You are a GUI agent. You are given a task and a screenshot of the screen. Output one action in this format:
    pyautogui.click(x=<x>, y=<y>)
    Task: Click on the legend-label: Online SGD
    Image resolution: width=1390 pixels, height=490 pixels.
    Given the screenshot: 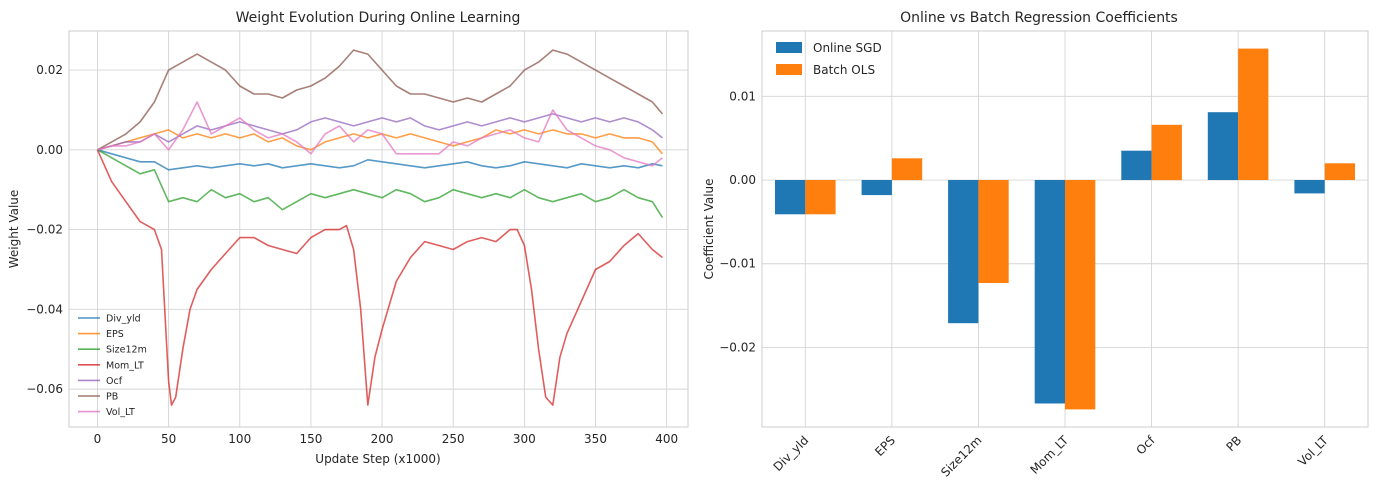 What is the action you would take?
    pyautogui.click(x=847, y=48)
    